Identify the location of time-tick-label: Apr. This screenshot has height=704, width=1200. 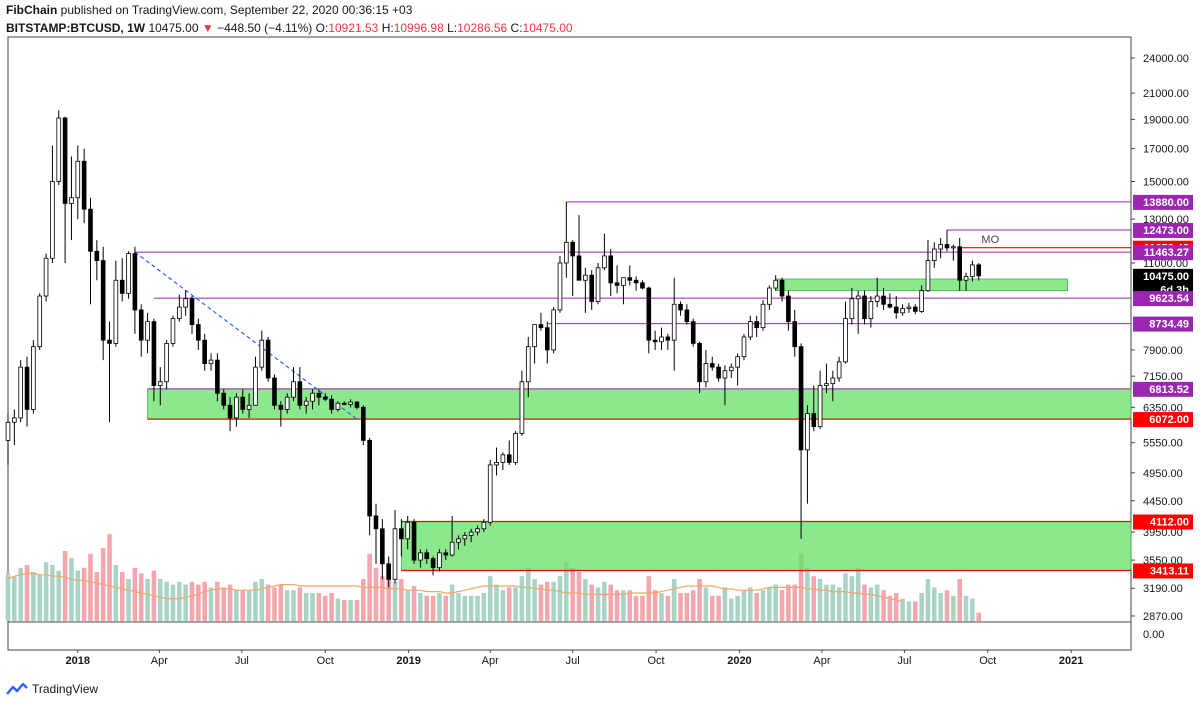
(159, 661).